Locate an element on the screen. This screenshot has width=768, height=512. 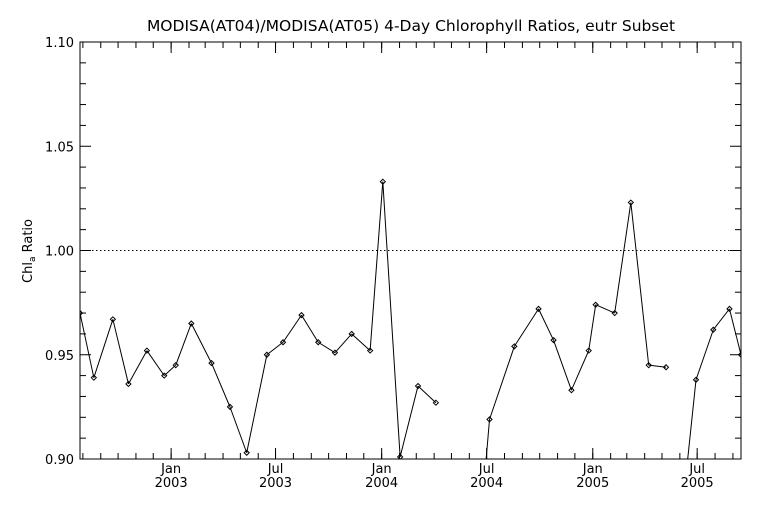
y-axis-label-rest: Ratio is located at coordinates (28, 238).